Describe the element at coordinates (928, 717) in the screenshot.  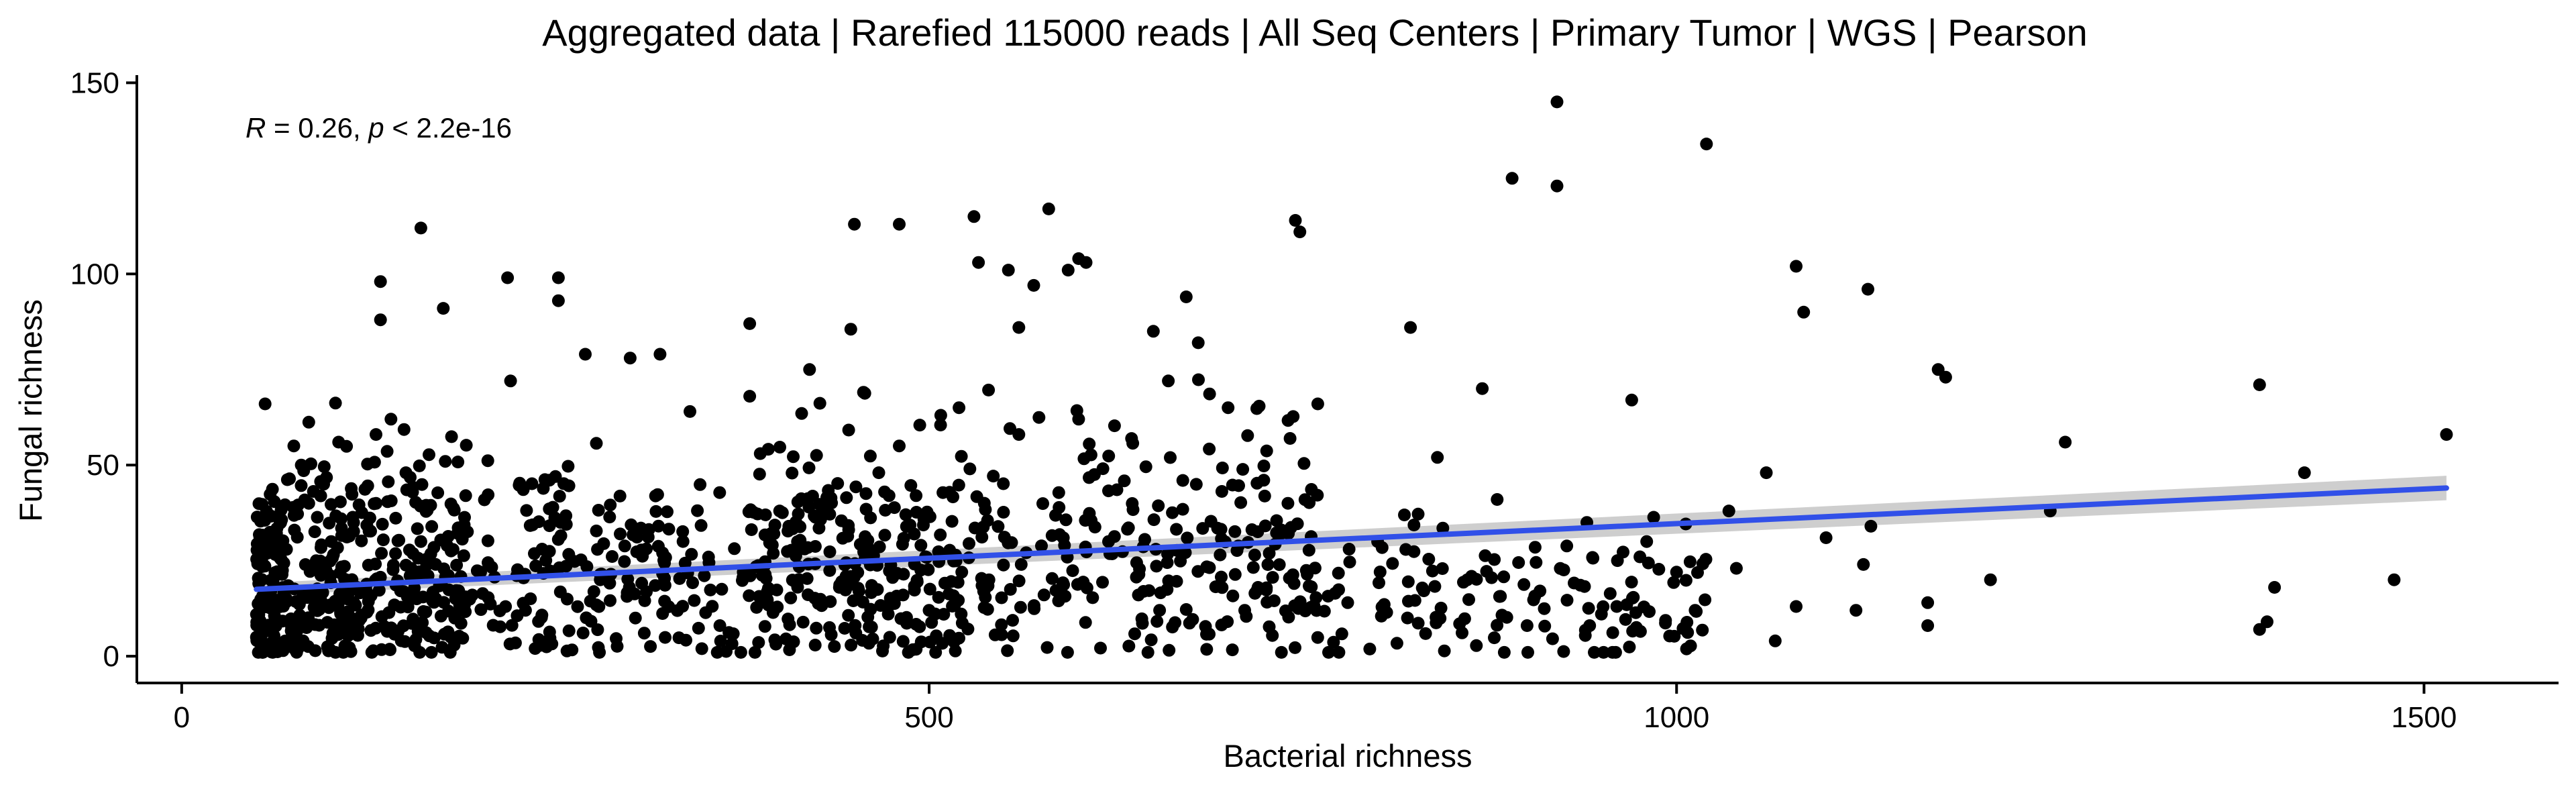
I see `x-tick-label: 500` at that location.